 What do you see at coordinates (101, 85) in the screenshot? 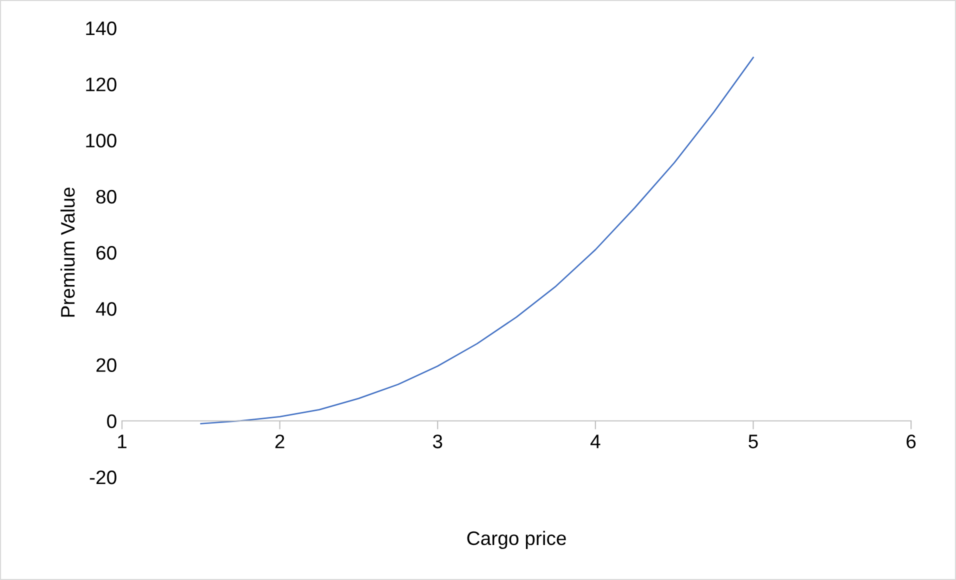
I see `y-tick-label: 120` at bounding box center [101, 85].